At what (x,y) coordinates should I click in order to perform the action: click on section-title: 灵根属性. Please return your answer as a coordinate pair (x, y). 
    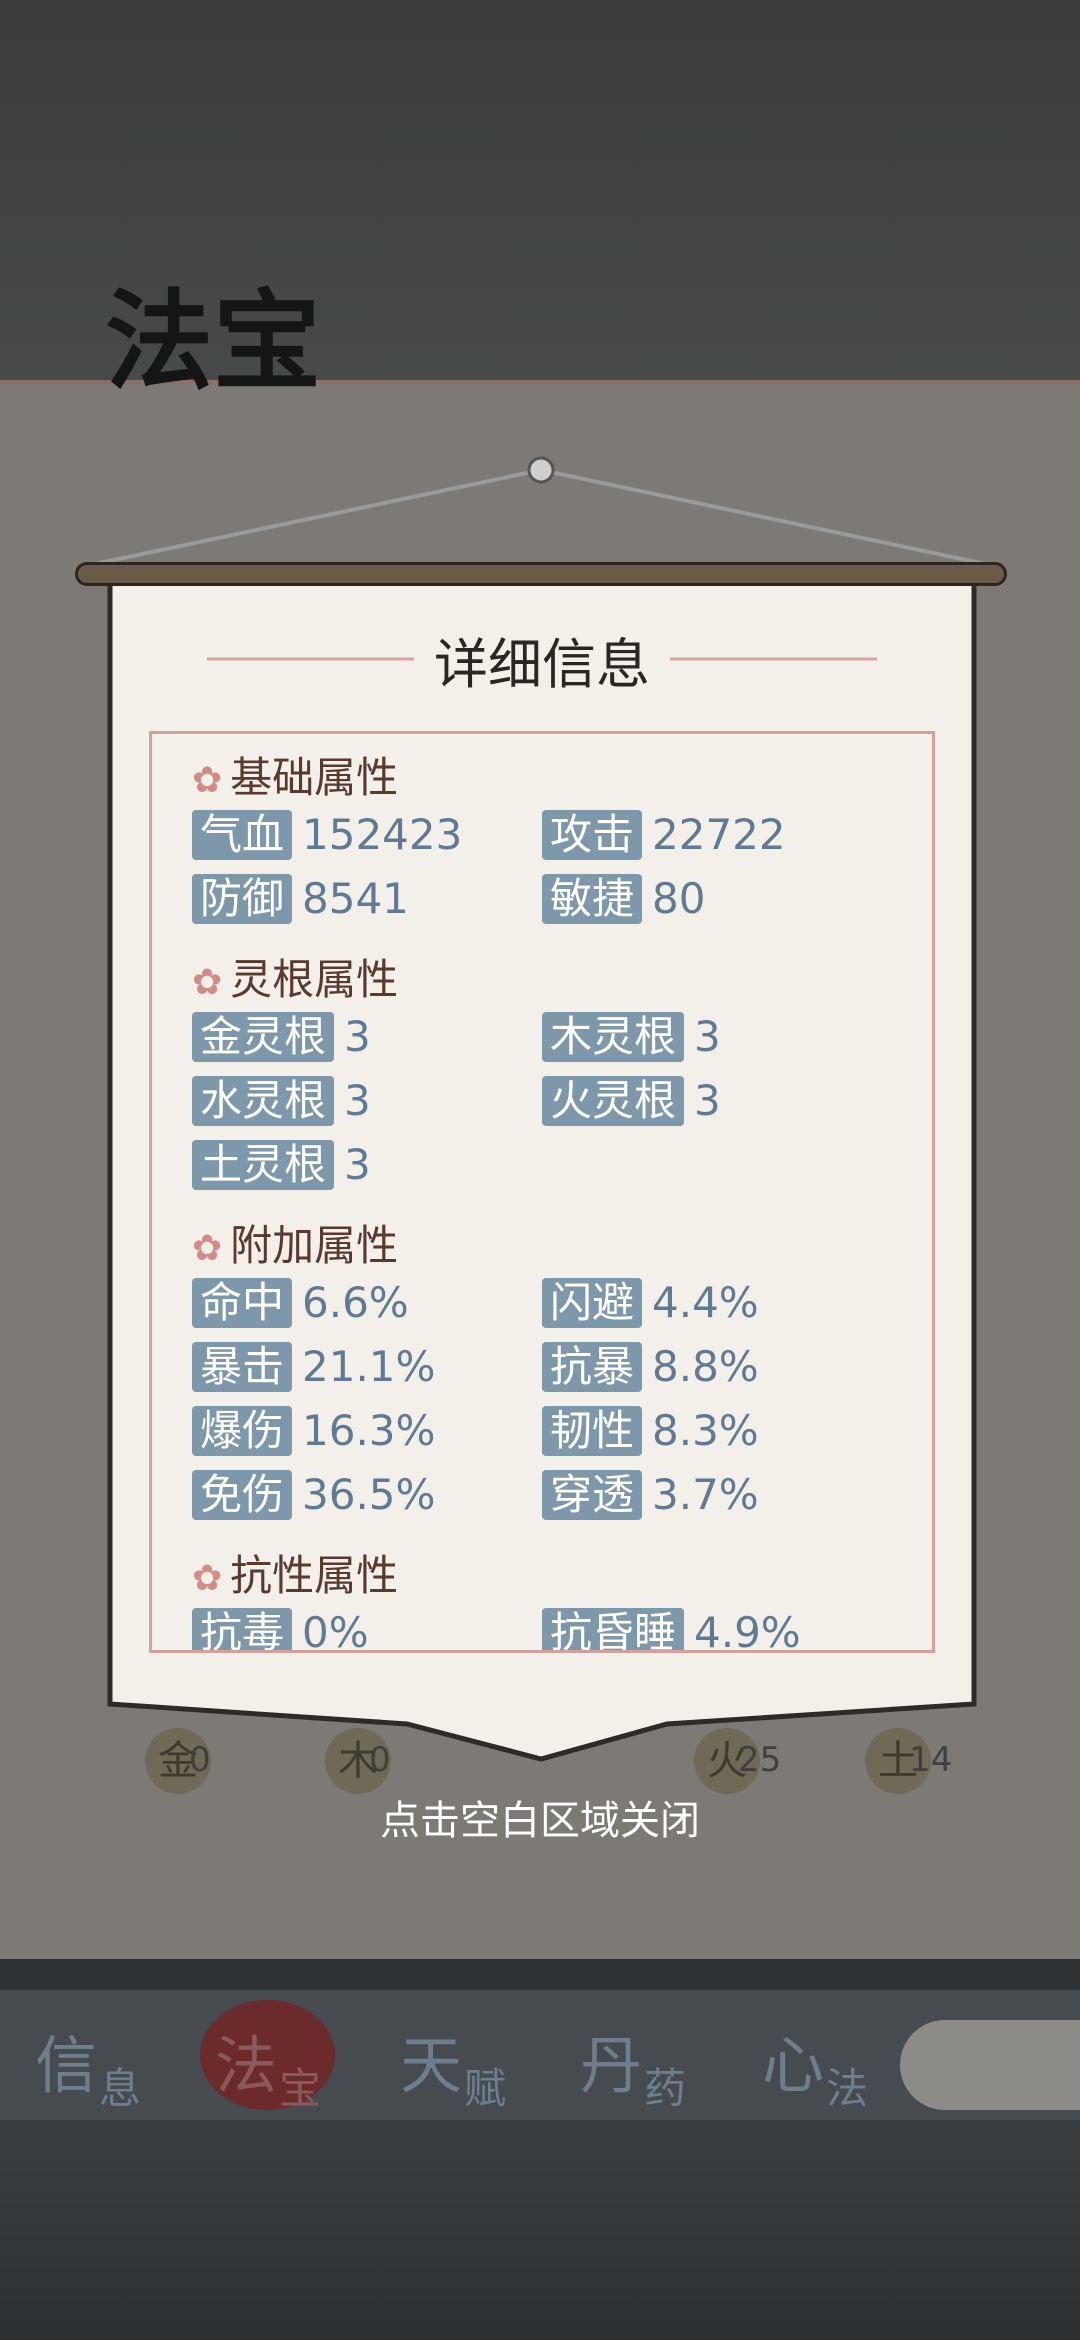
    Looking at the image, I should click on (314, 979).